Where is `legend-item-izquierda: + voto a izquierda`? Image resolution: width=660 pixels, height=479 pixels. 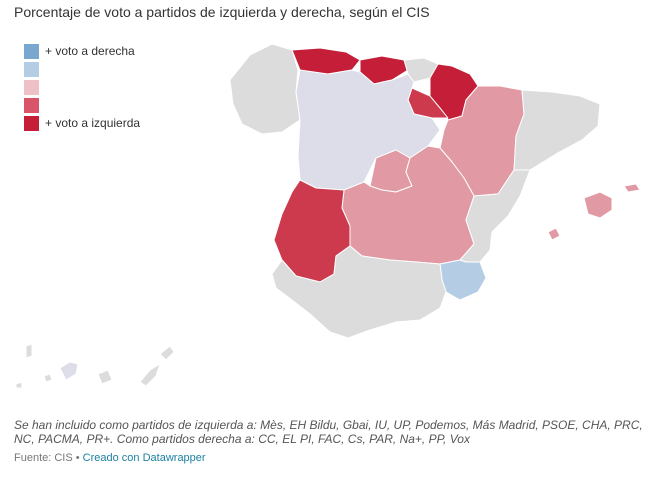
legend-item-izquierda: + voto a izquierda is located at coordinates (82, 123).